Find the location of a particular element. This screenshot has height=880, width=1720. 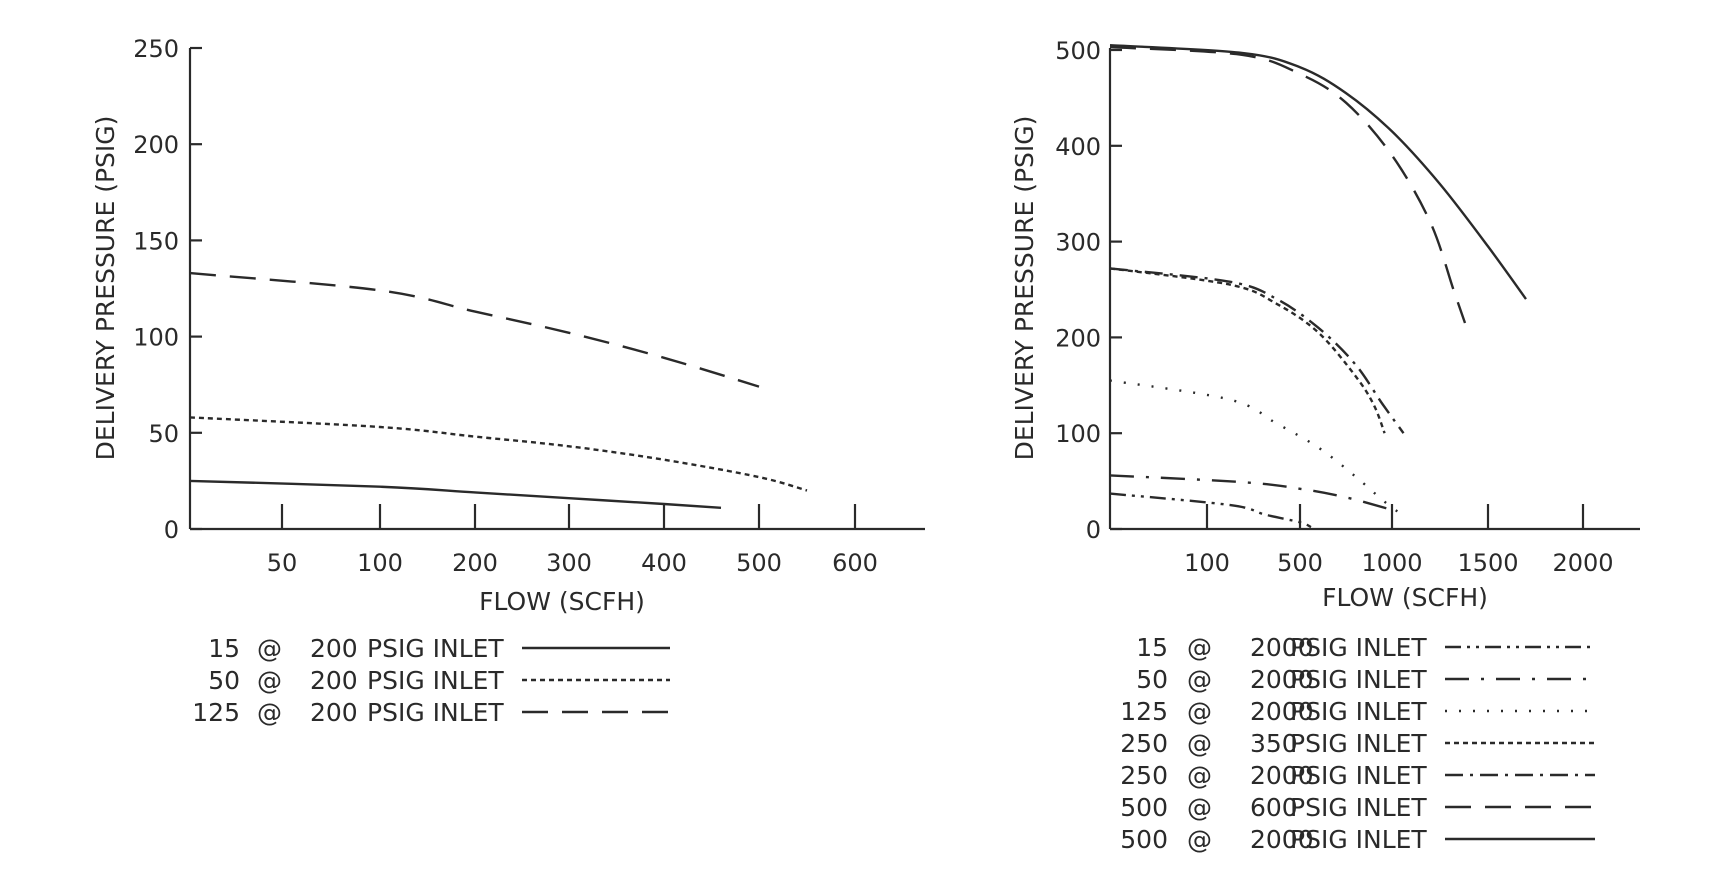

x-tick-label: 600 is located at coordinates (855, 563).